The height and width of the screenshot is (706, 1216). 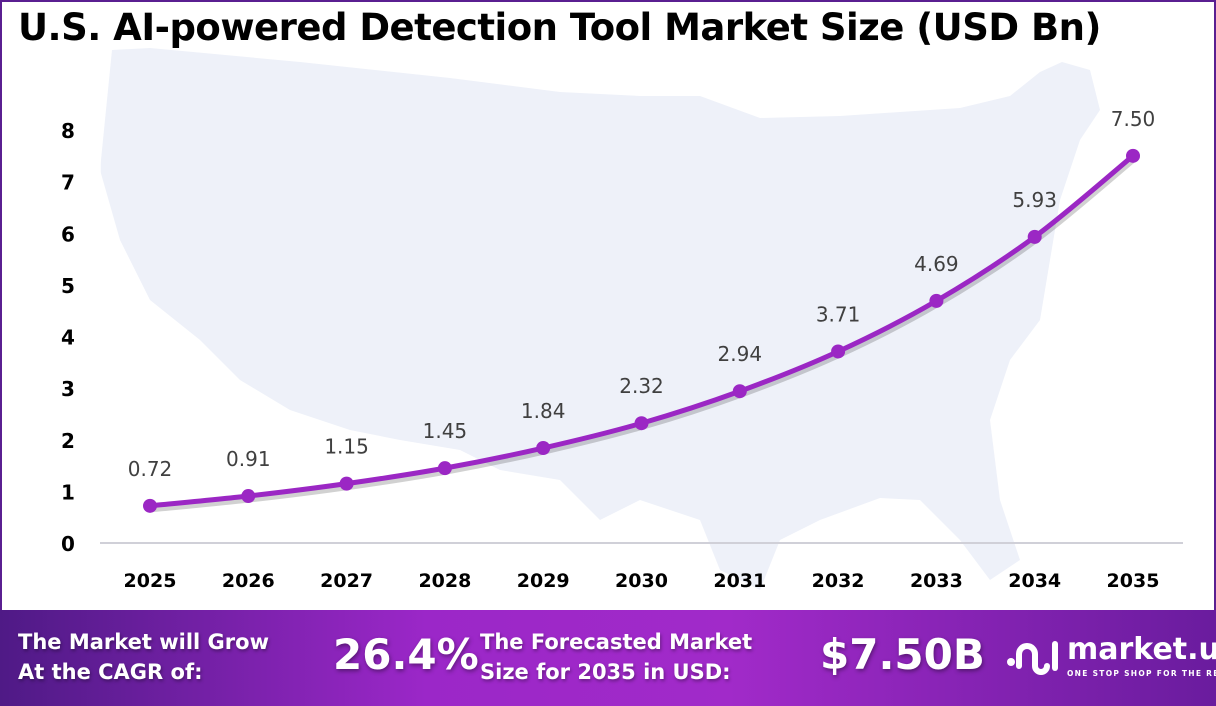 What do you see at coordinates (248, 459) in the screenshot?
I see `data-label: 0.91` at bounding box center [248, 459].